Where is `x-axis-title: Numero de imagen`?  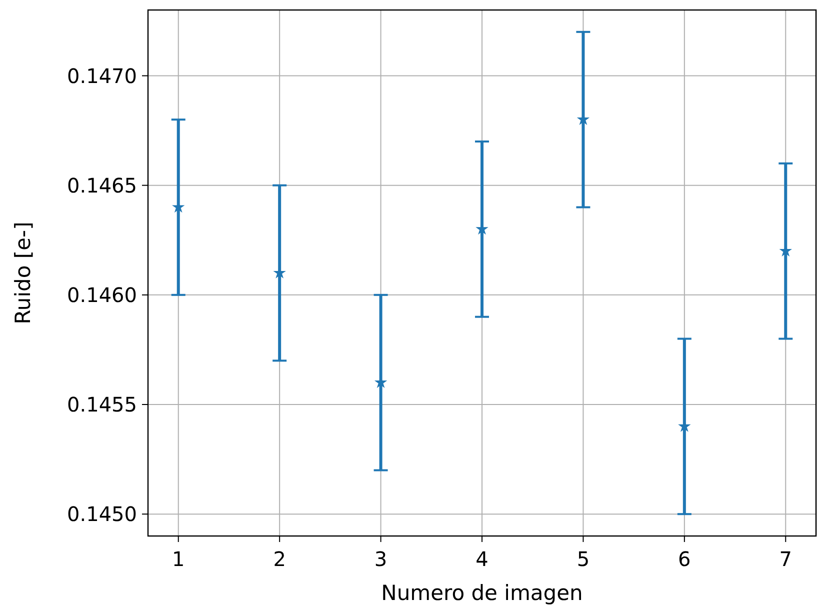 x-axis-title: Numero de imagen is located at coordinates (482, 593).